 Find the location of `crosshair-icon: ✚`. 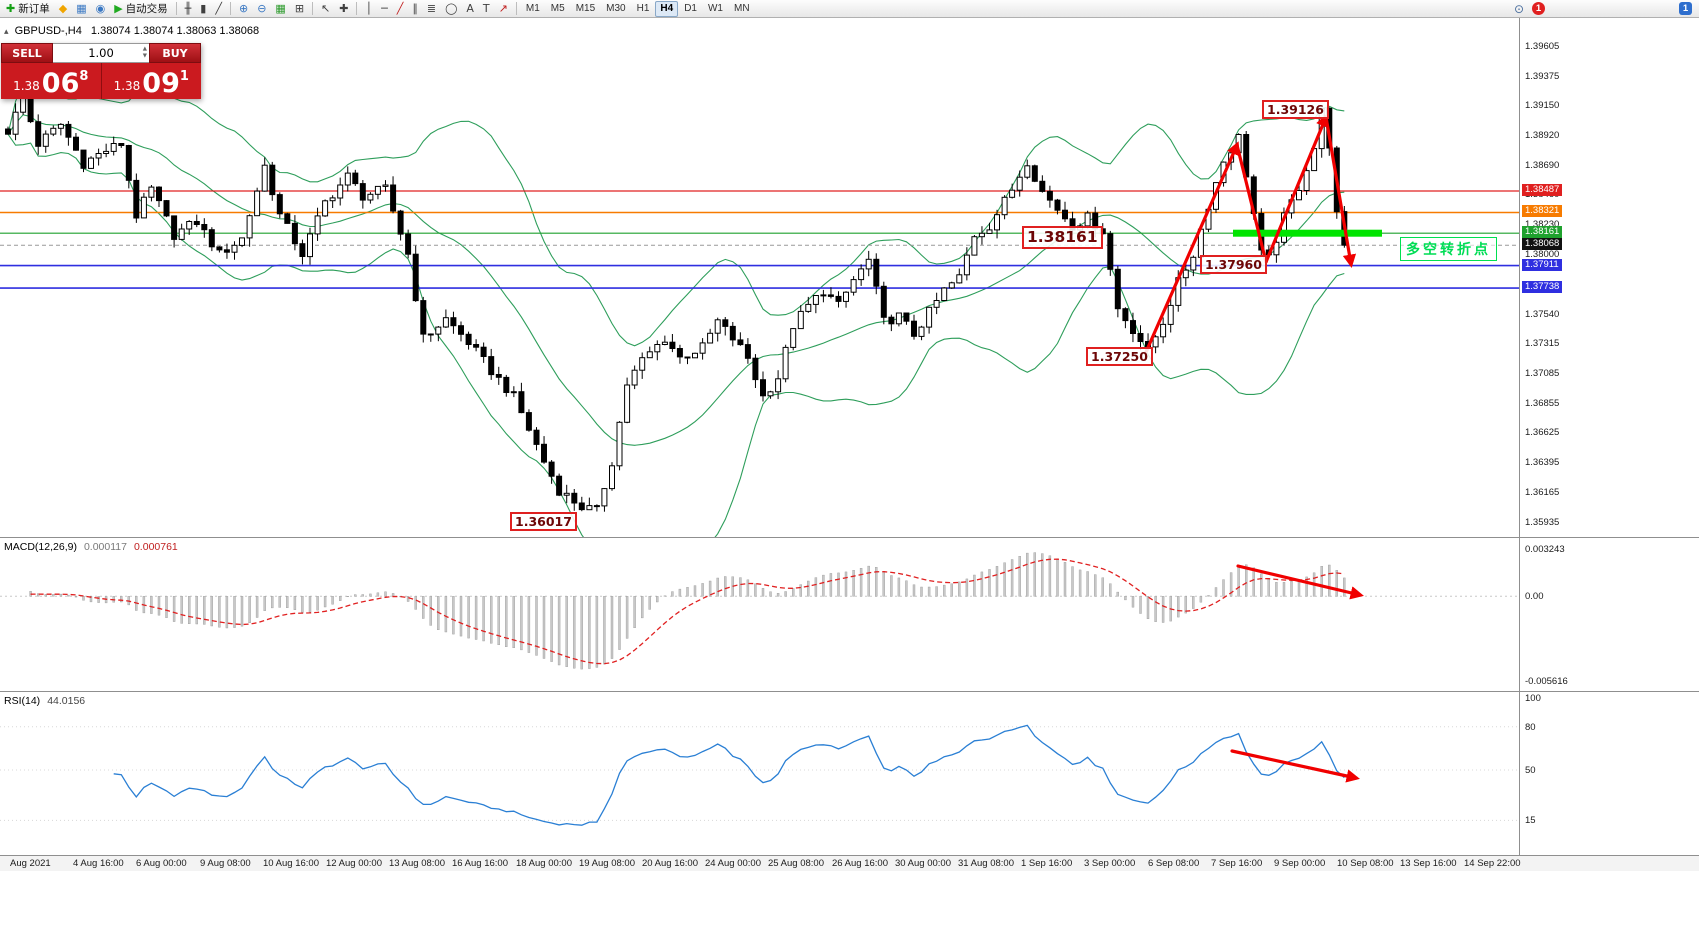

crosshair-icon: ✚ is located at coordinates (344, 8).